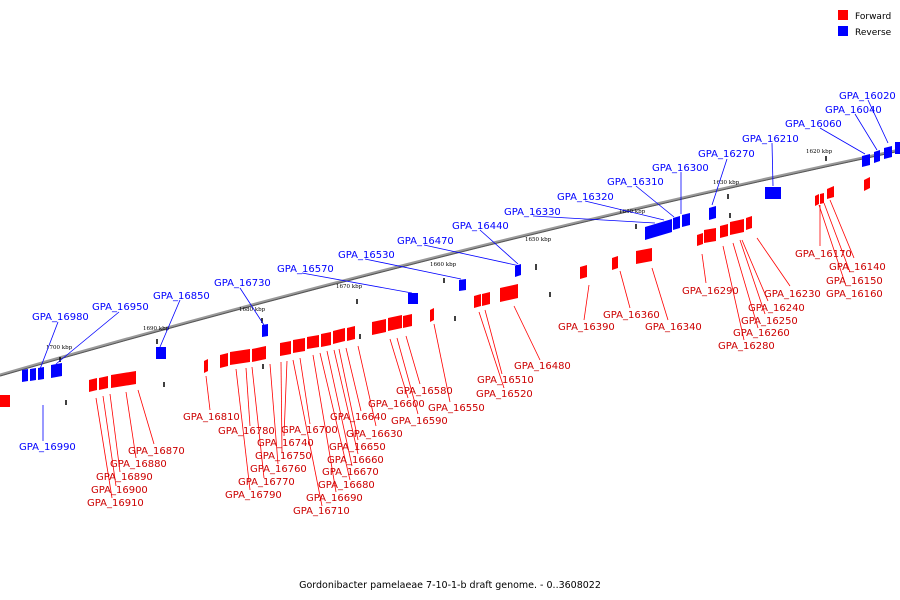 This screenshot has width=900, height=600. I want to click on legend-forward-swatch, so click(843, 15).